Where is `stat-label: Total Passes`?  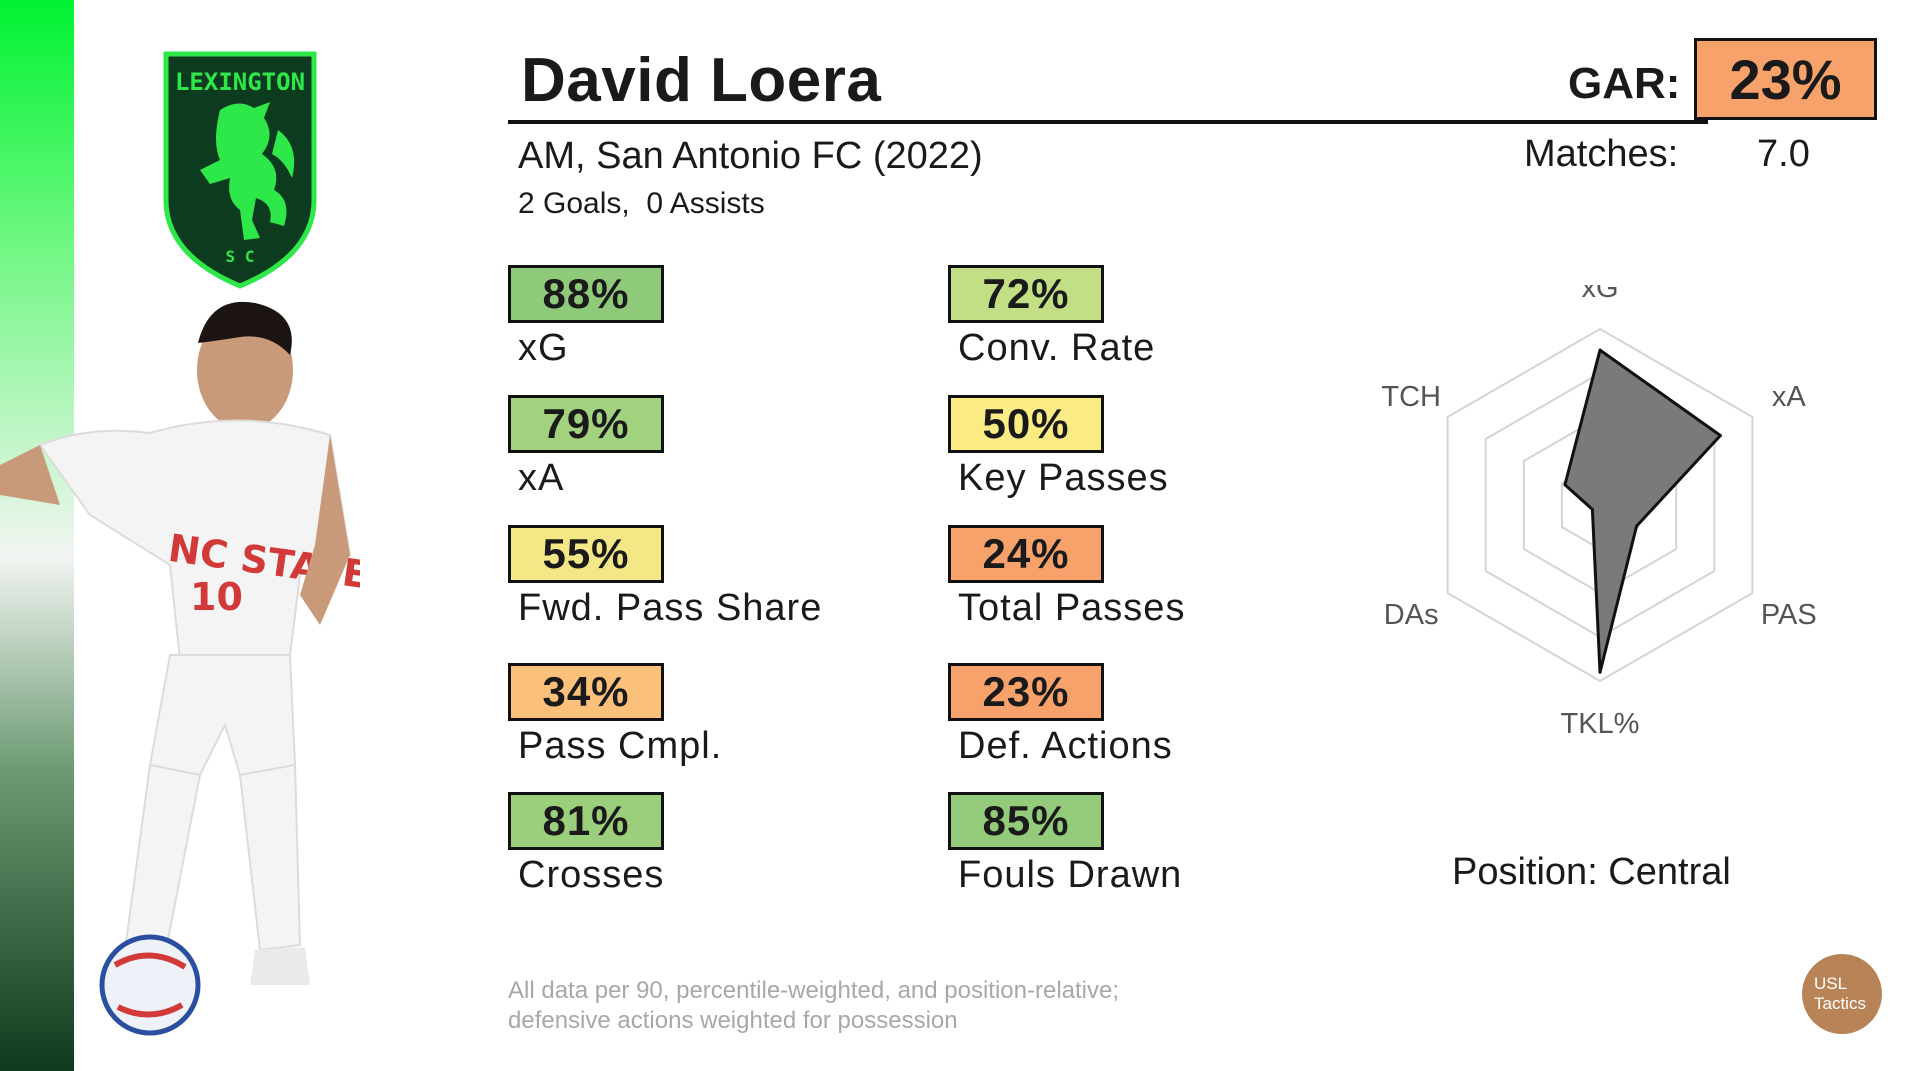 stat-label: Total Passes is located at coordinates (1072, 608).